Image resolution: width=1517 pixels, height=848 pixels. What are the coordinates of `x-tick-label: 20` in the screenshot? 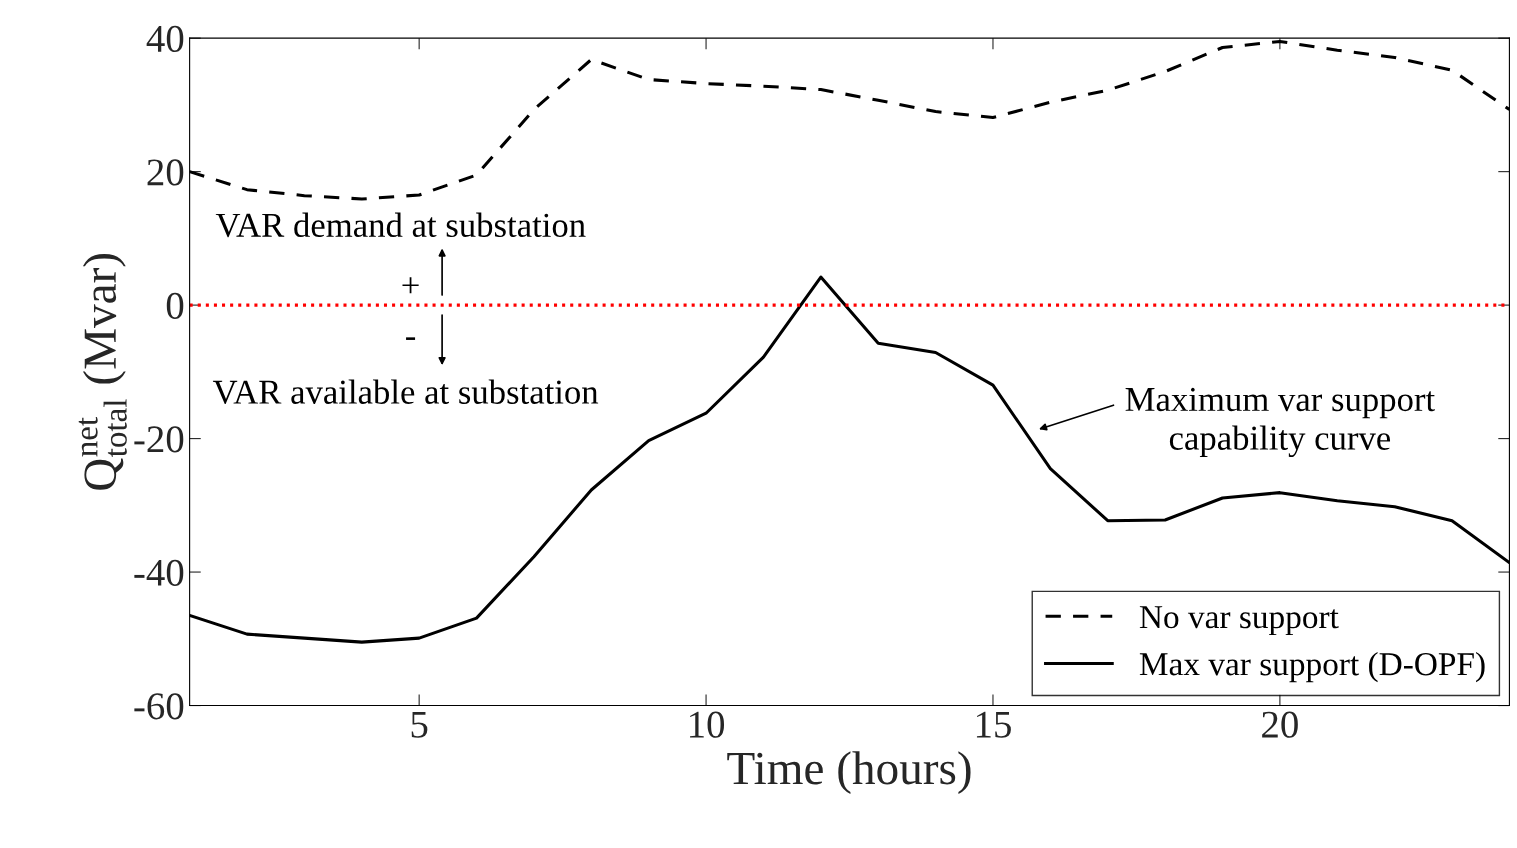 It's located at (1280, 724).